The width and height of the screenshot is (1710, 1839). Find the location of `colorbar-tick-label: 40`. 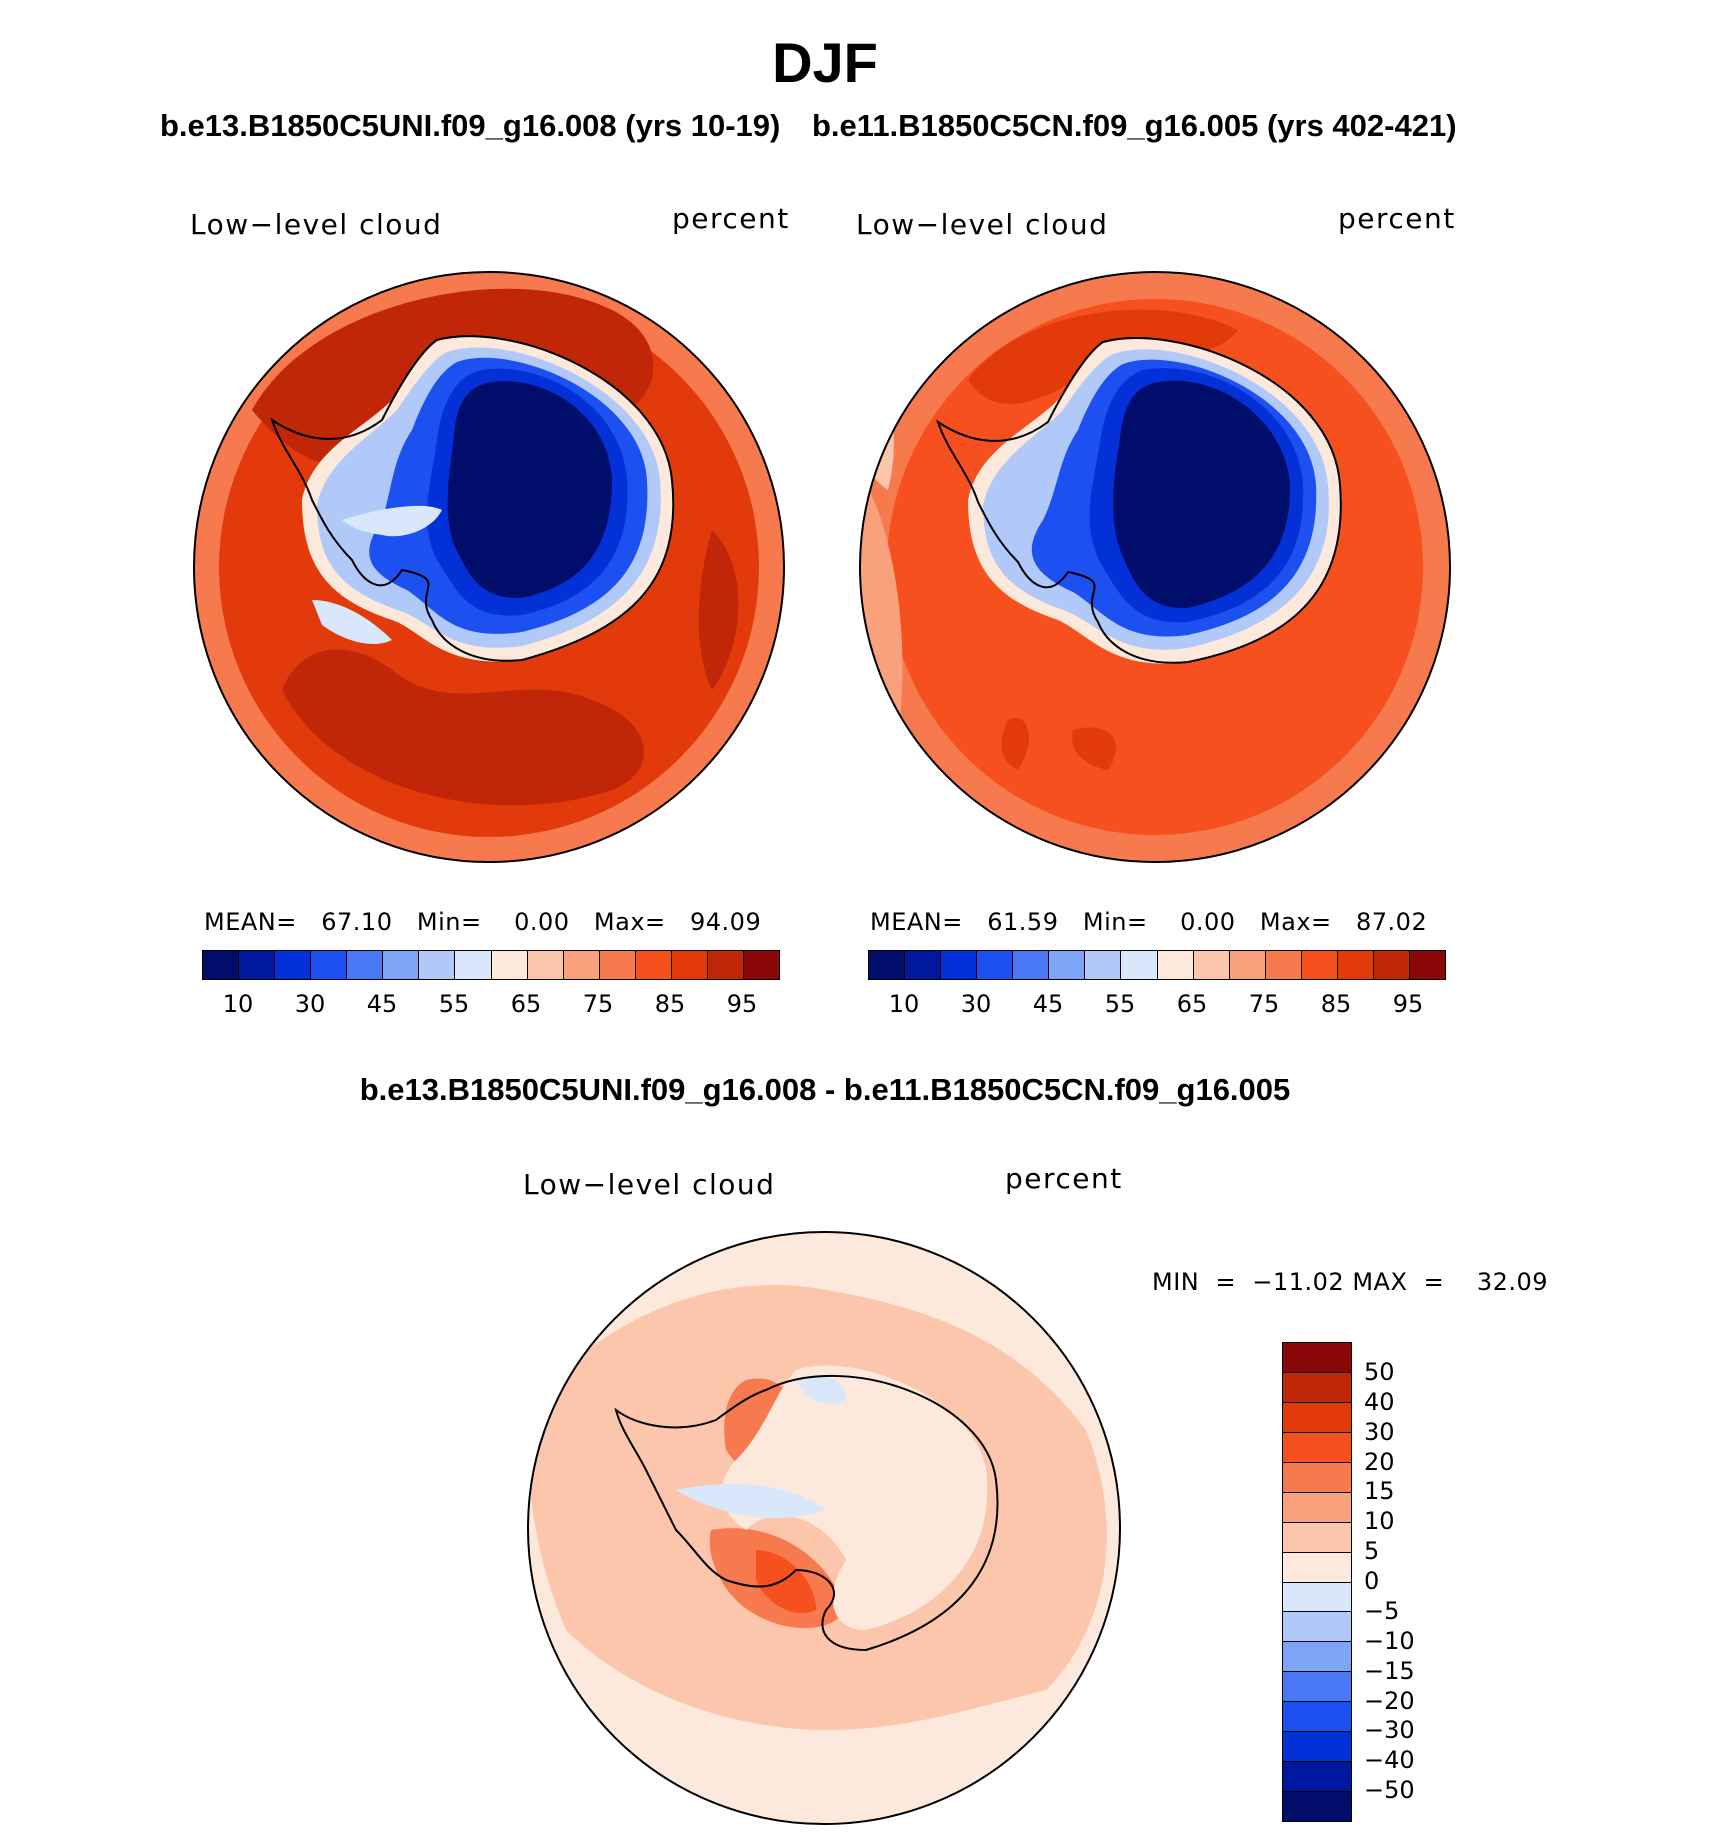

colorbar-tick-label: 40 is located at coordinates (1379, 1401).